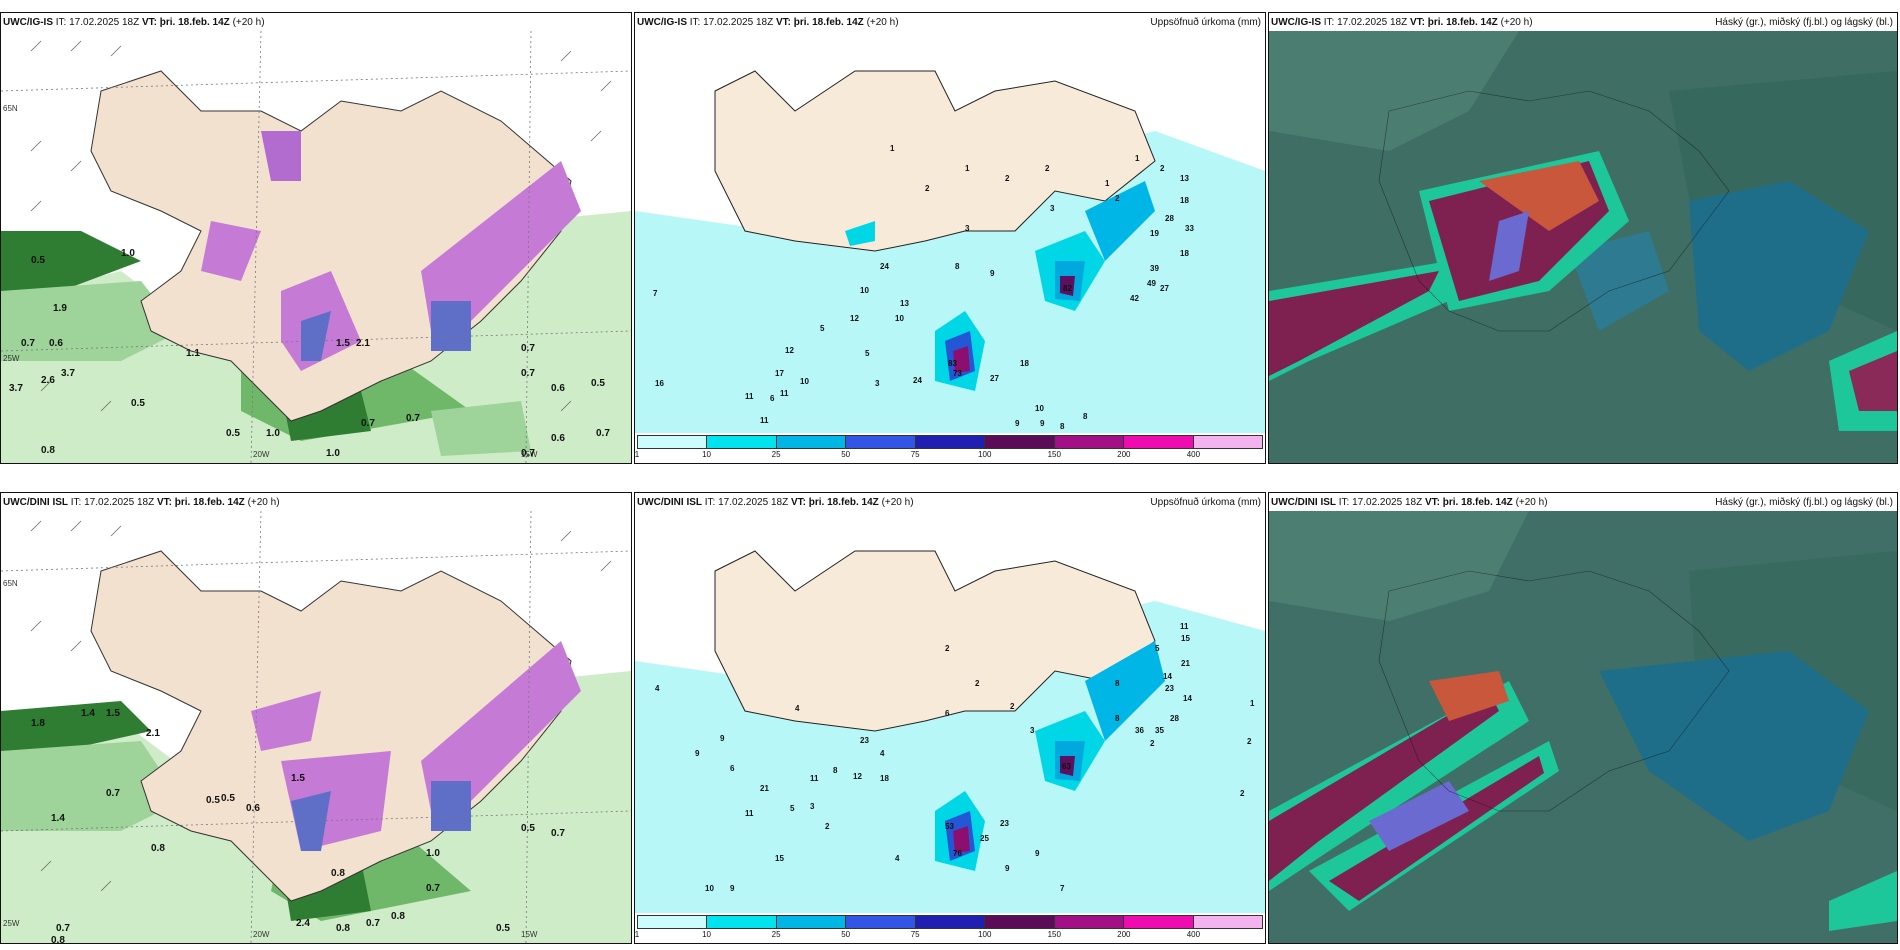  I want to click on panel-right-title: Uppsöfnuð úrkoma (mm), so click(1205, 502).